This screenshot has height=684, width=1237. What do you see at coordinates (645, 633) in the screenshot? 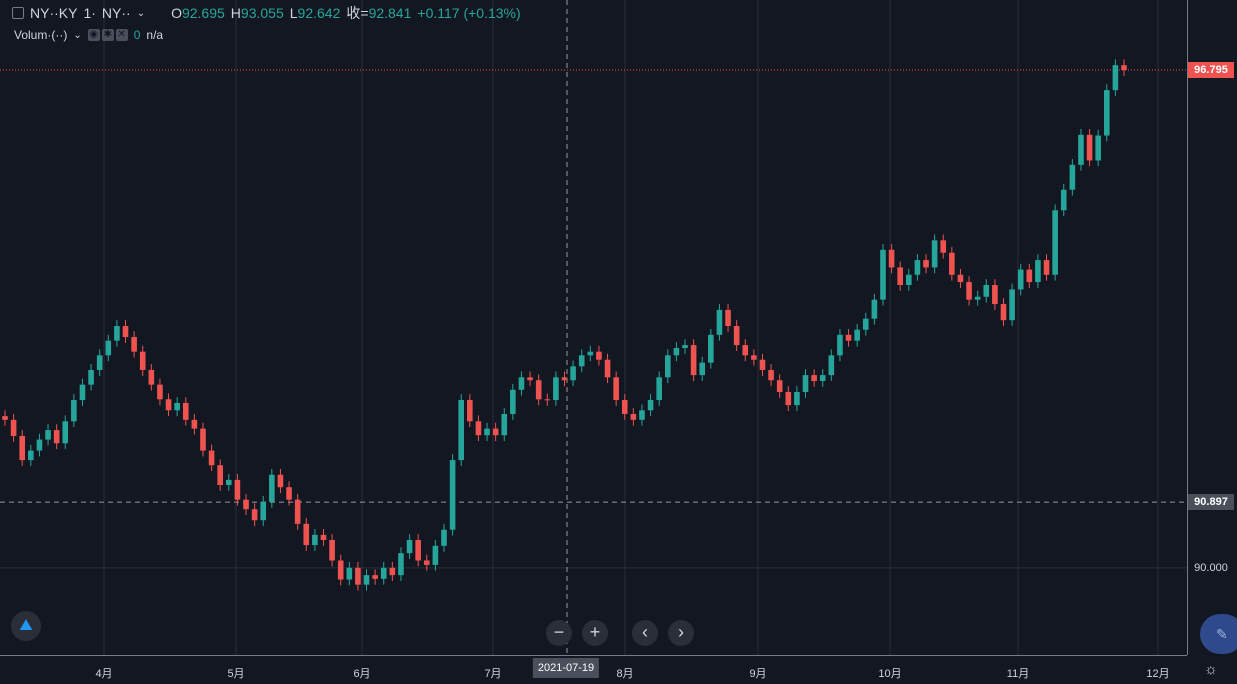
I see `scroll-left-button: ‹` at bounding box center [645, 633].